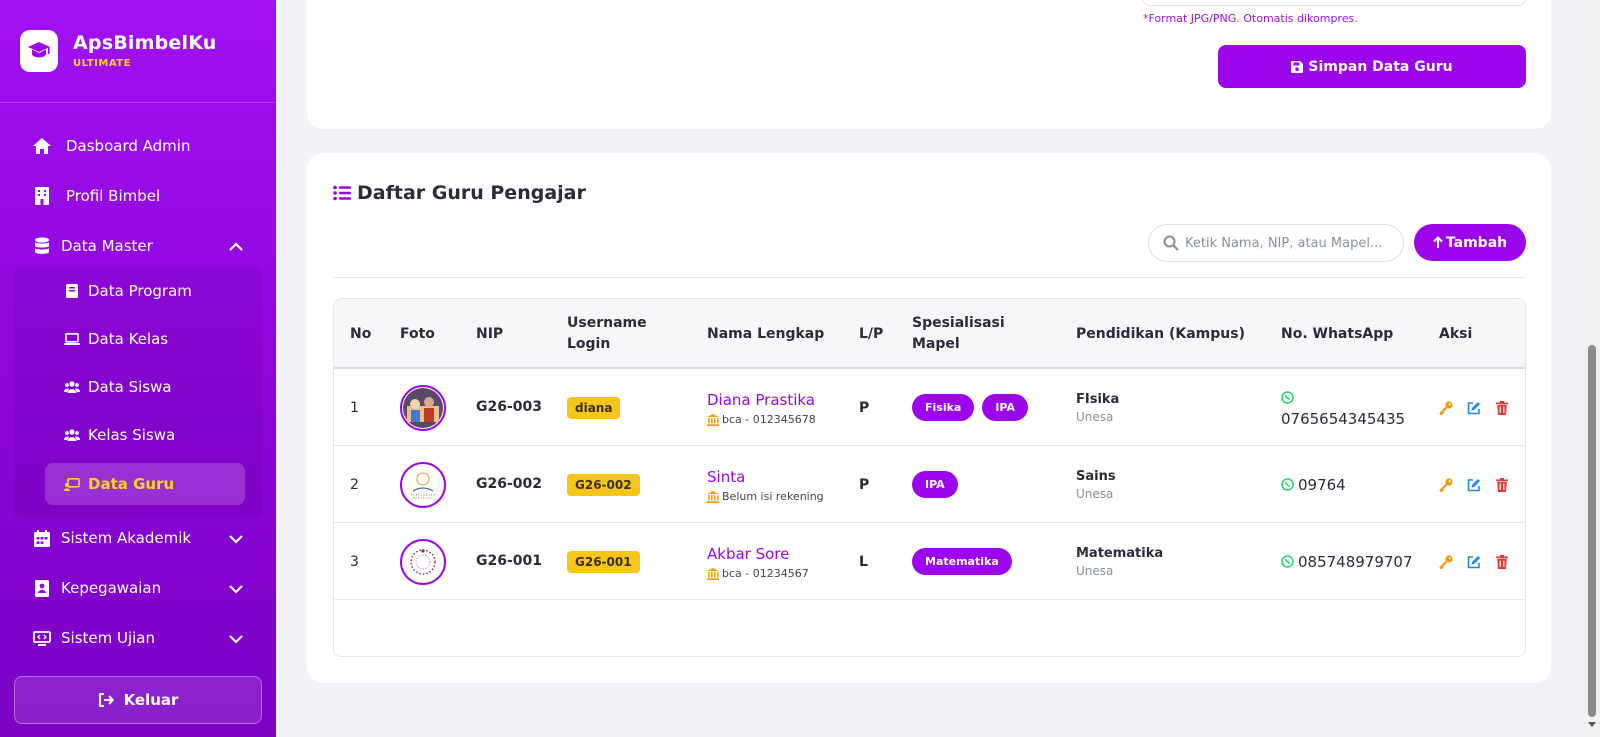 The width and height of the screenshot is (1600, 737). I want to click on data-master-submenu, so click(138, 393).